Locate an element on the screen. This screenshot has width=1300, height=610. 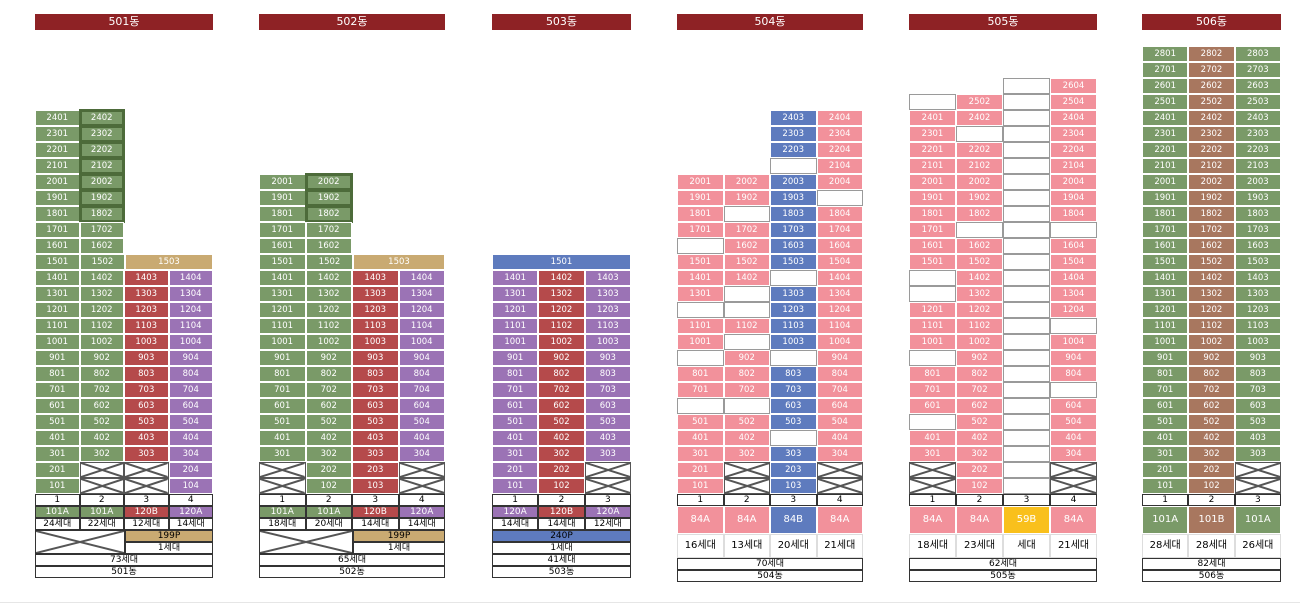
unit-cell: 2004 is located at coordinates (839, 182).